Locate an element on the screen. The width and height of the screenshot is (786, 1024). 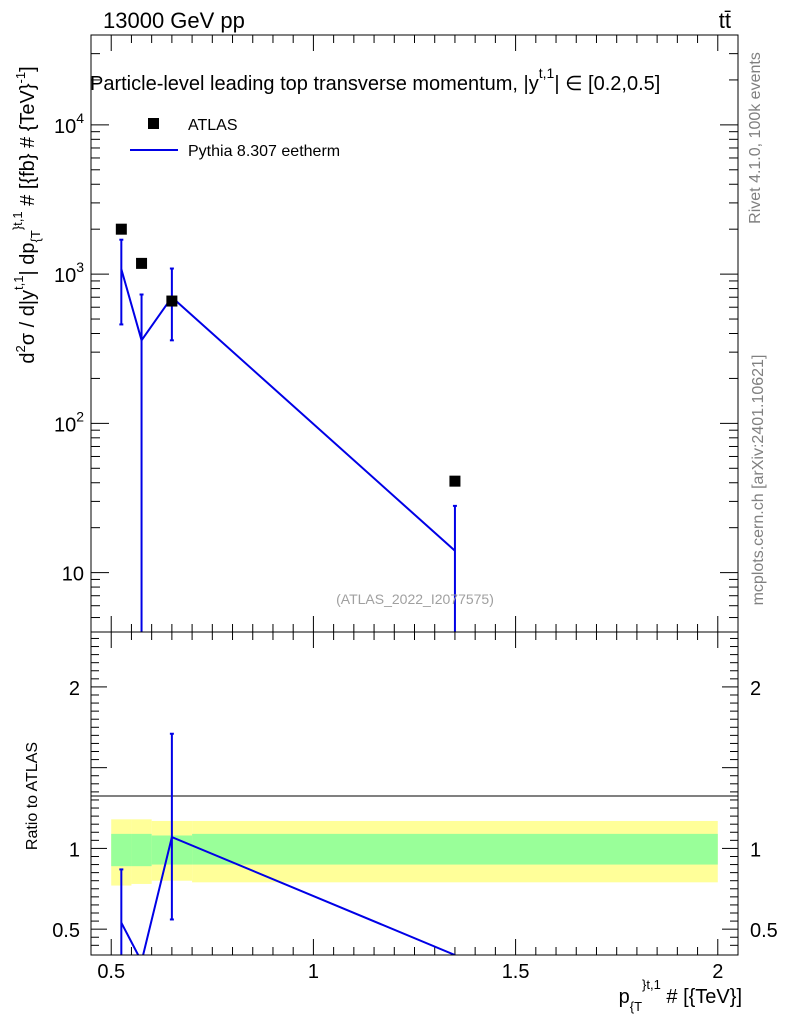
legend: ATLAS Pythia 8.307 eetherm is located at coordinates (235, 138).